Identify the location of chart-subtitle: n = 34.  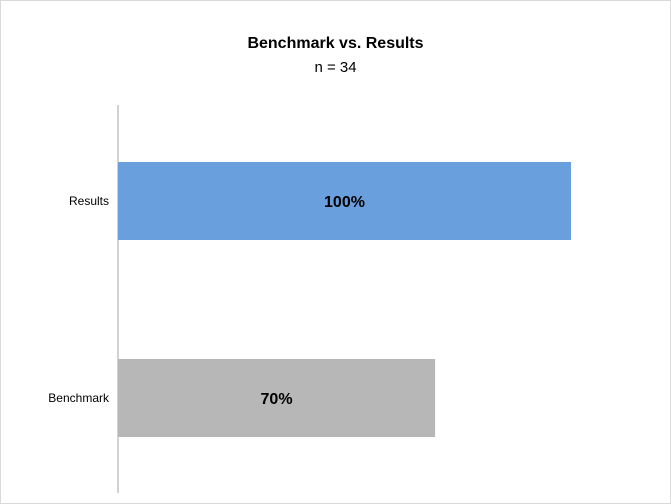
(335, 67).